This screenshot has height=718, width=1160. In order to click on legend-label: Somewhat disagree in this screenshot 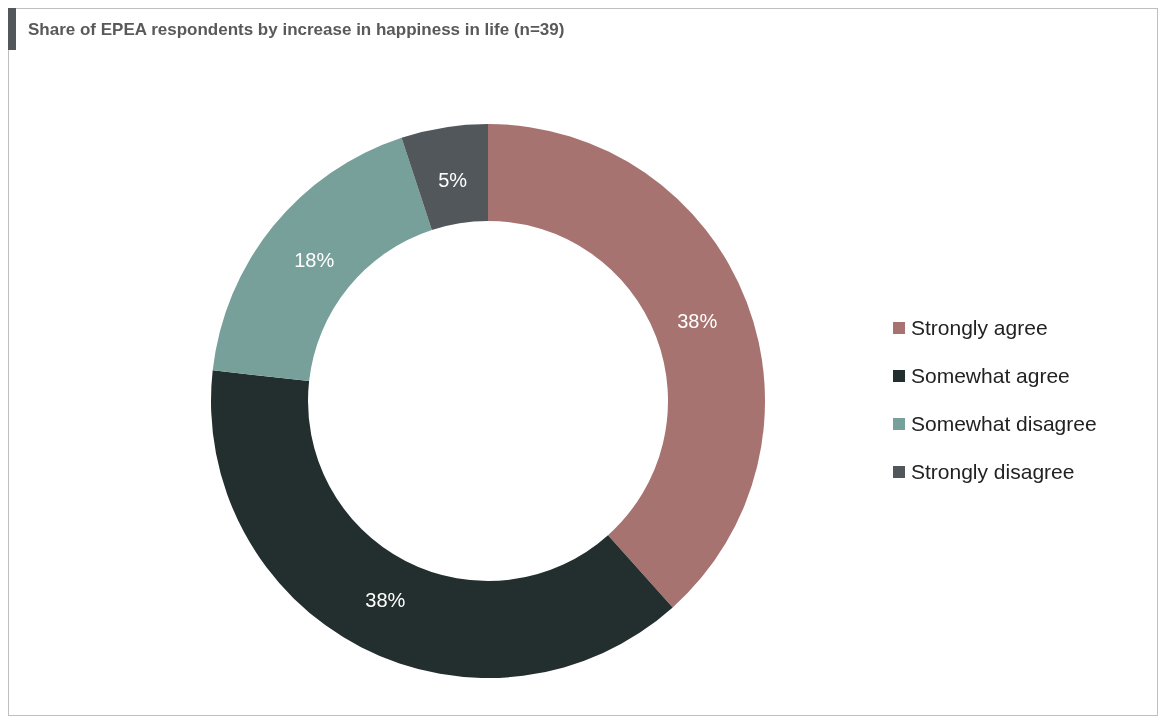, I will do `click(1004, 424)`.